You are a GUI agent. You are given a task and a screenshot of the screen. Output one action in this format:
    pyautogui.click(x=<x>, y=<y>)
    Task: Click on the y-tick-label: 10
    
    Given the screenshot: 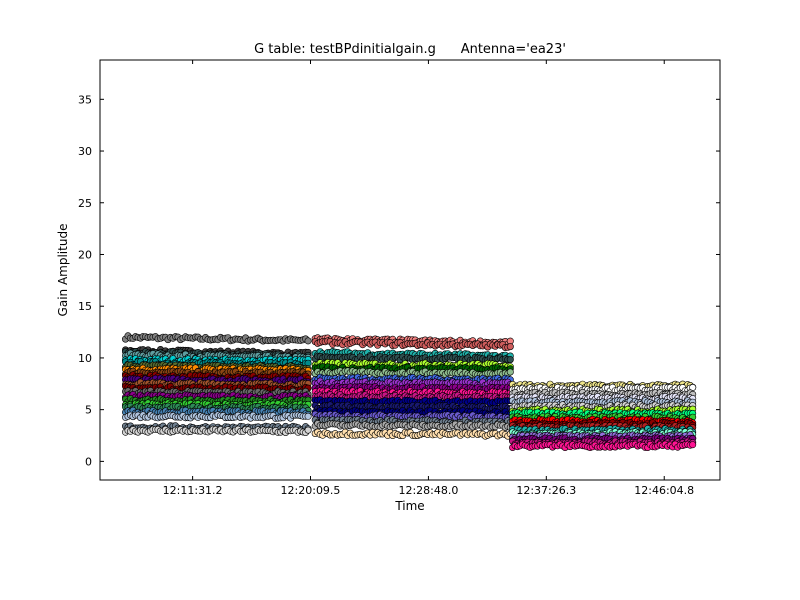 What is the action you would take?
    pyautogui.click(x=85, y=358)
    